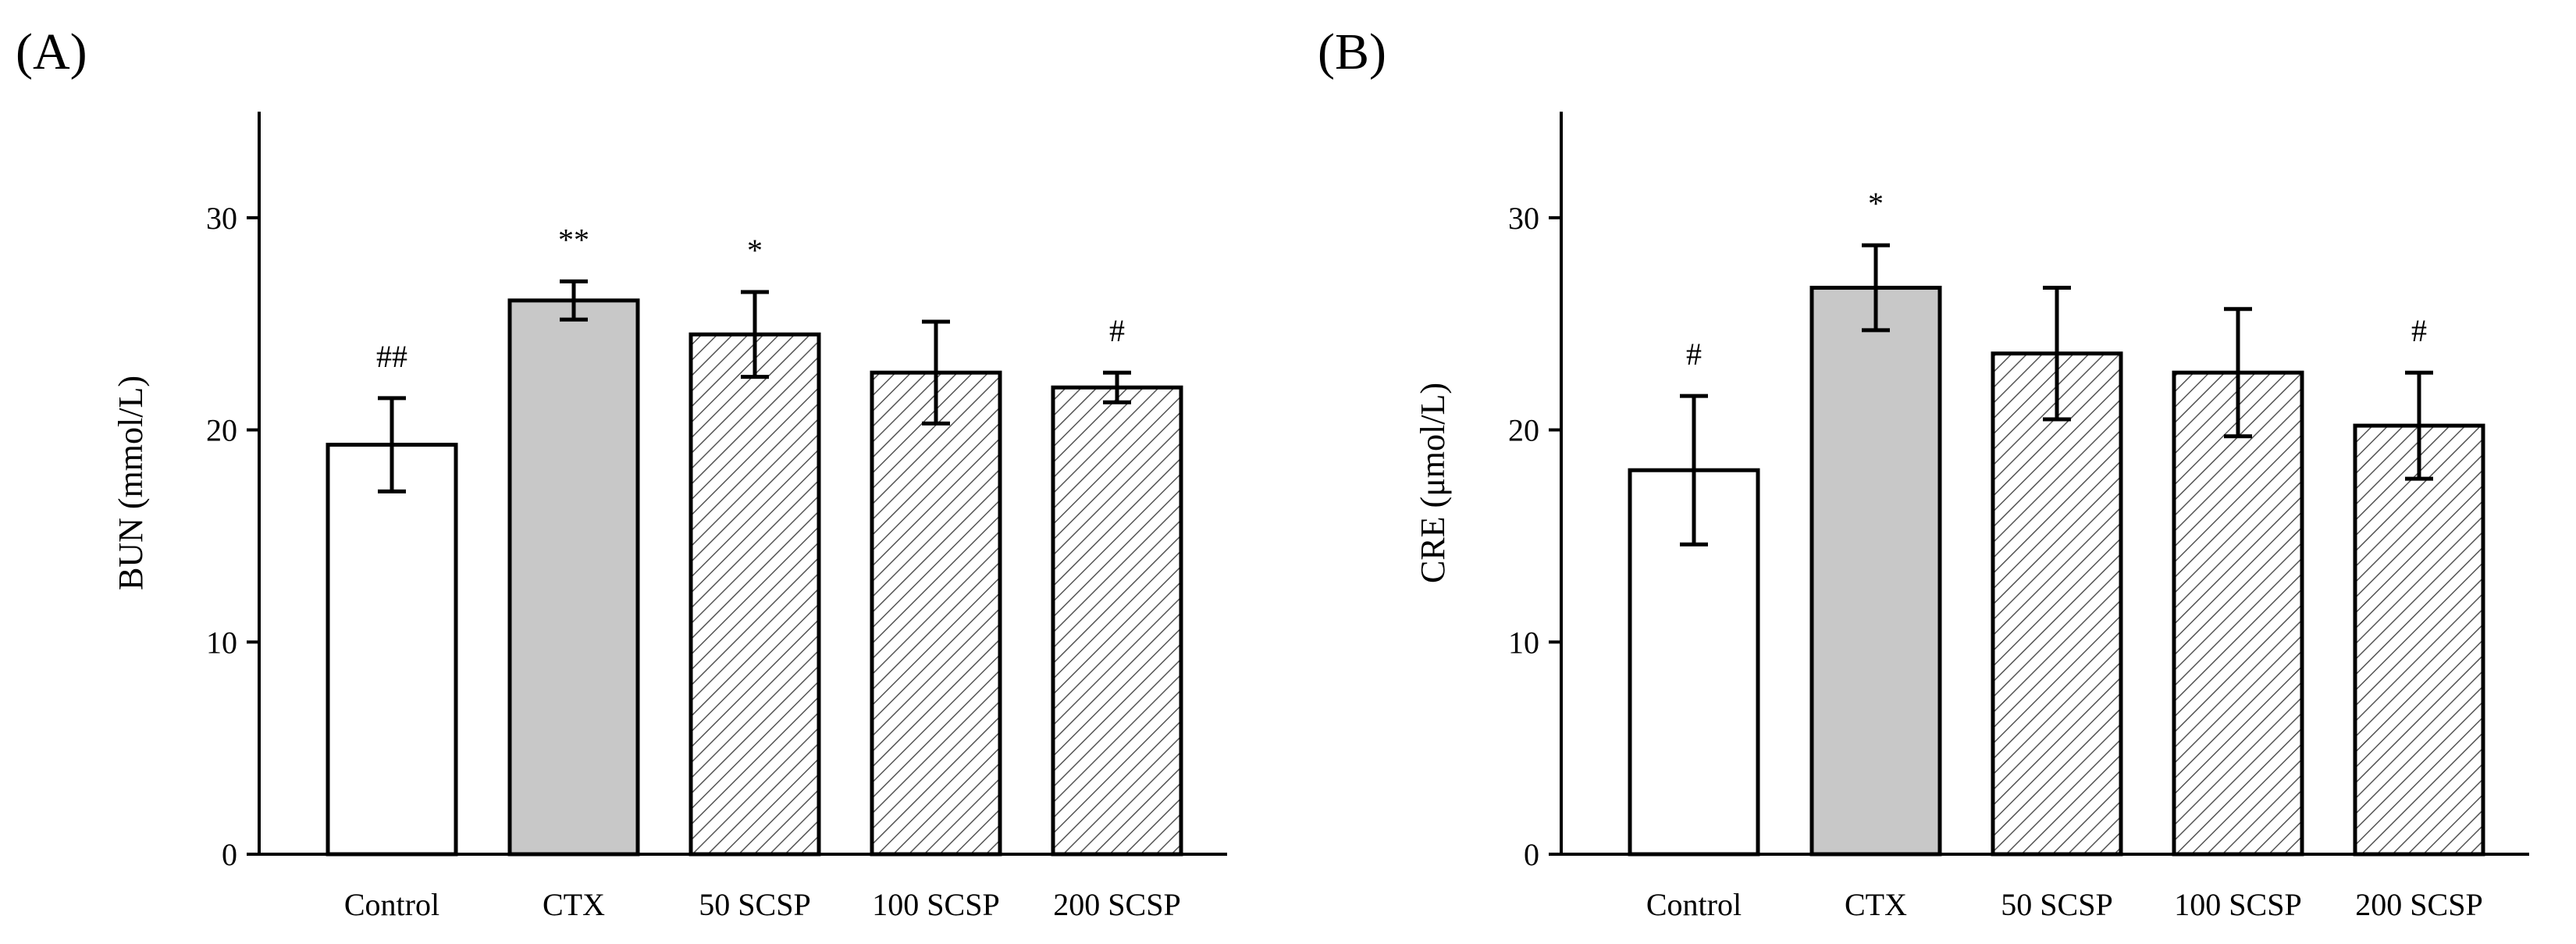 Image resolution: width=2576 pixels, height=944 pixels. What do you see at coordinates (131, 483) in the screenshot?
I see `y-axis-title: BUN (mmol/L)` at bounding box center [131, 483].